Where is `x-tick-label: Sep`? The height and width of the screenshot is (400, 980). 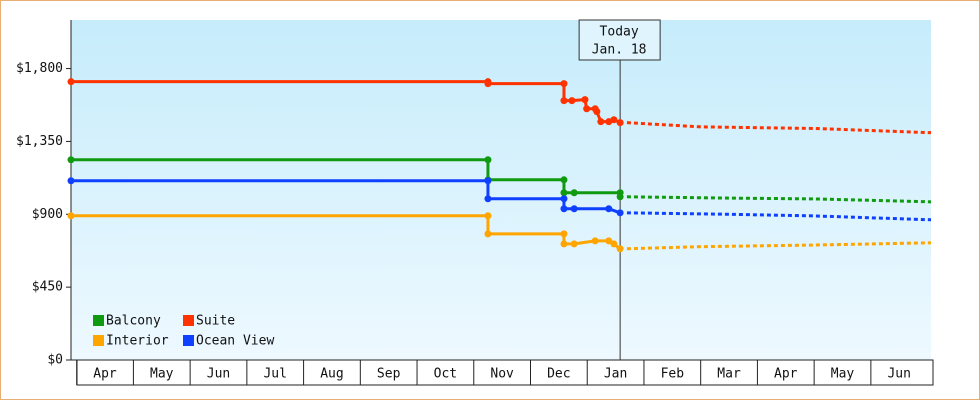
x-tick-label: Sep is located at coordinates (389, 374).